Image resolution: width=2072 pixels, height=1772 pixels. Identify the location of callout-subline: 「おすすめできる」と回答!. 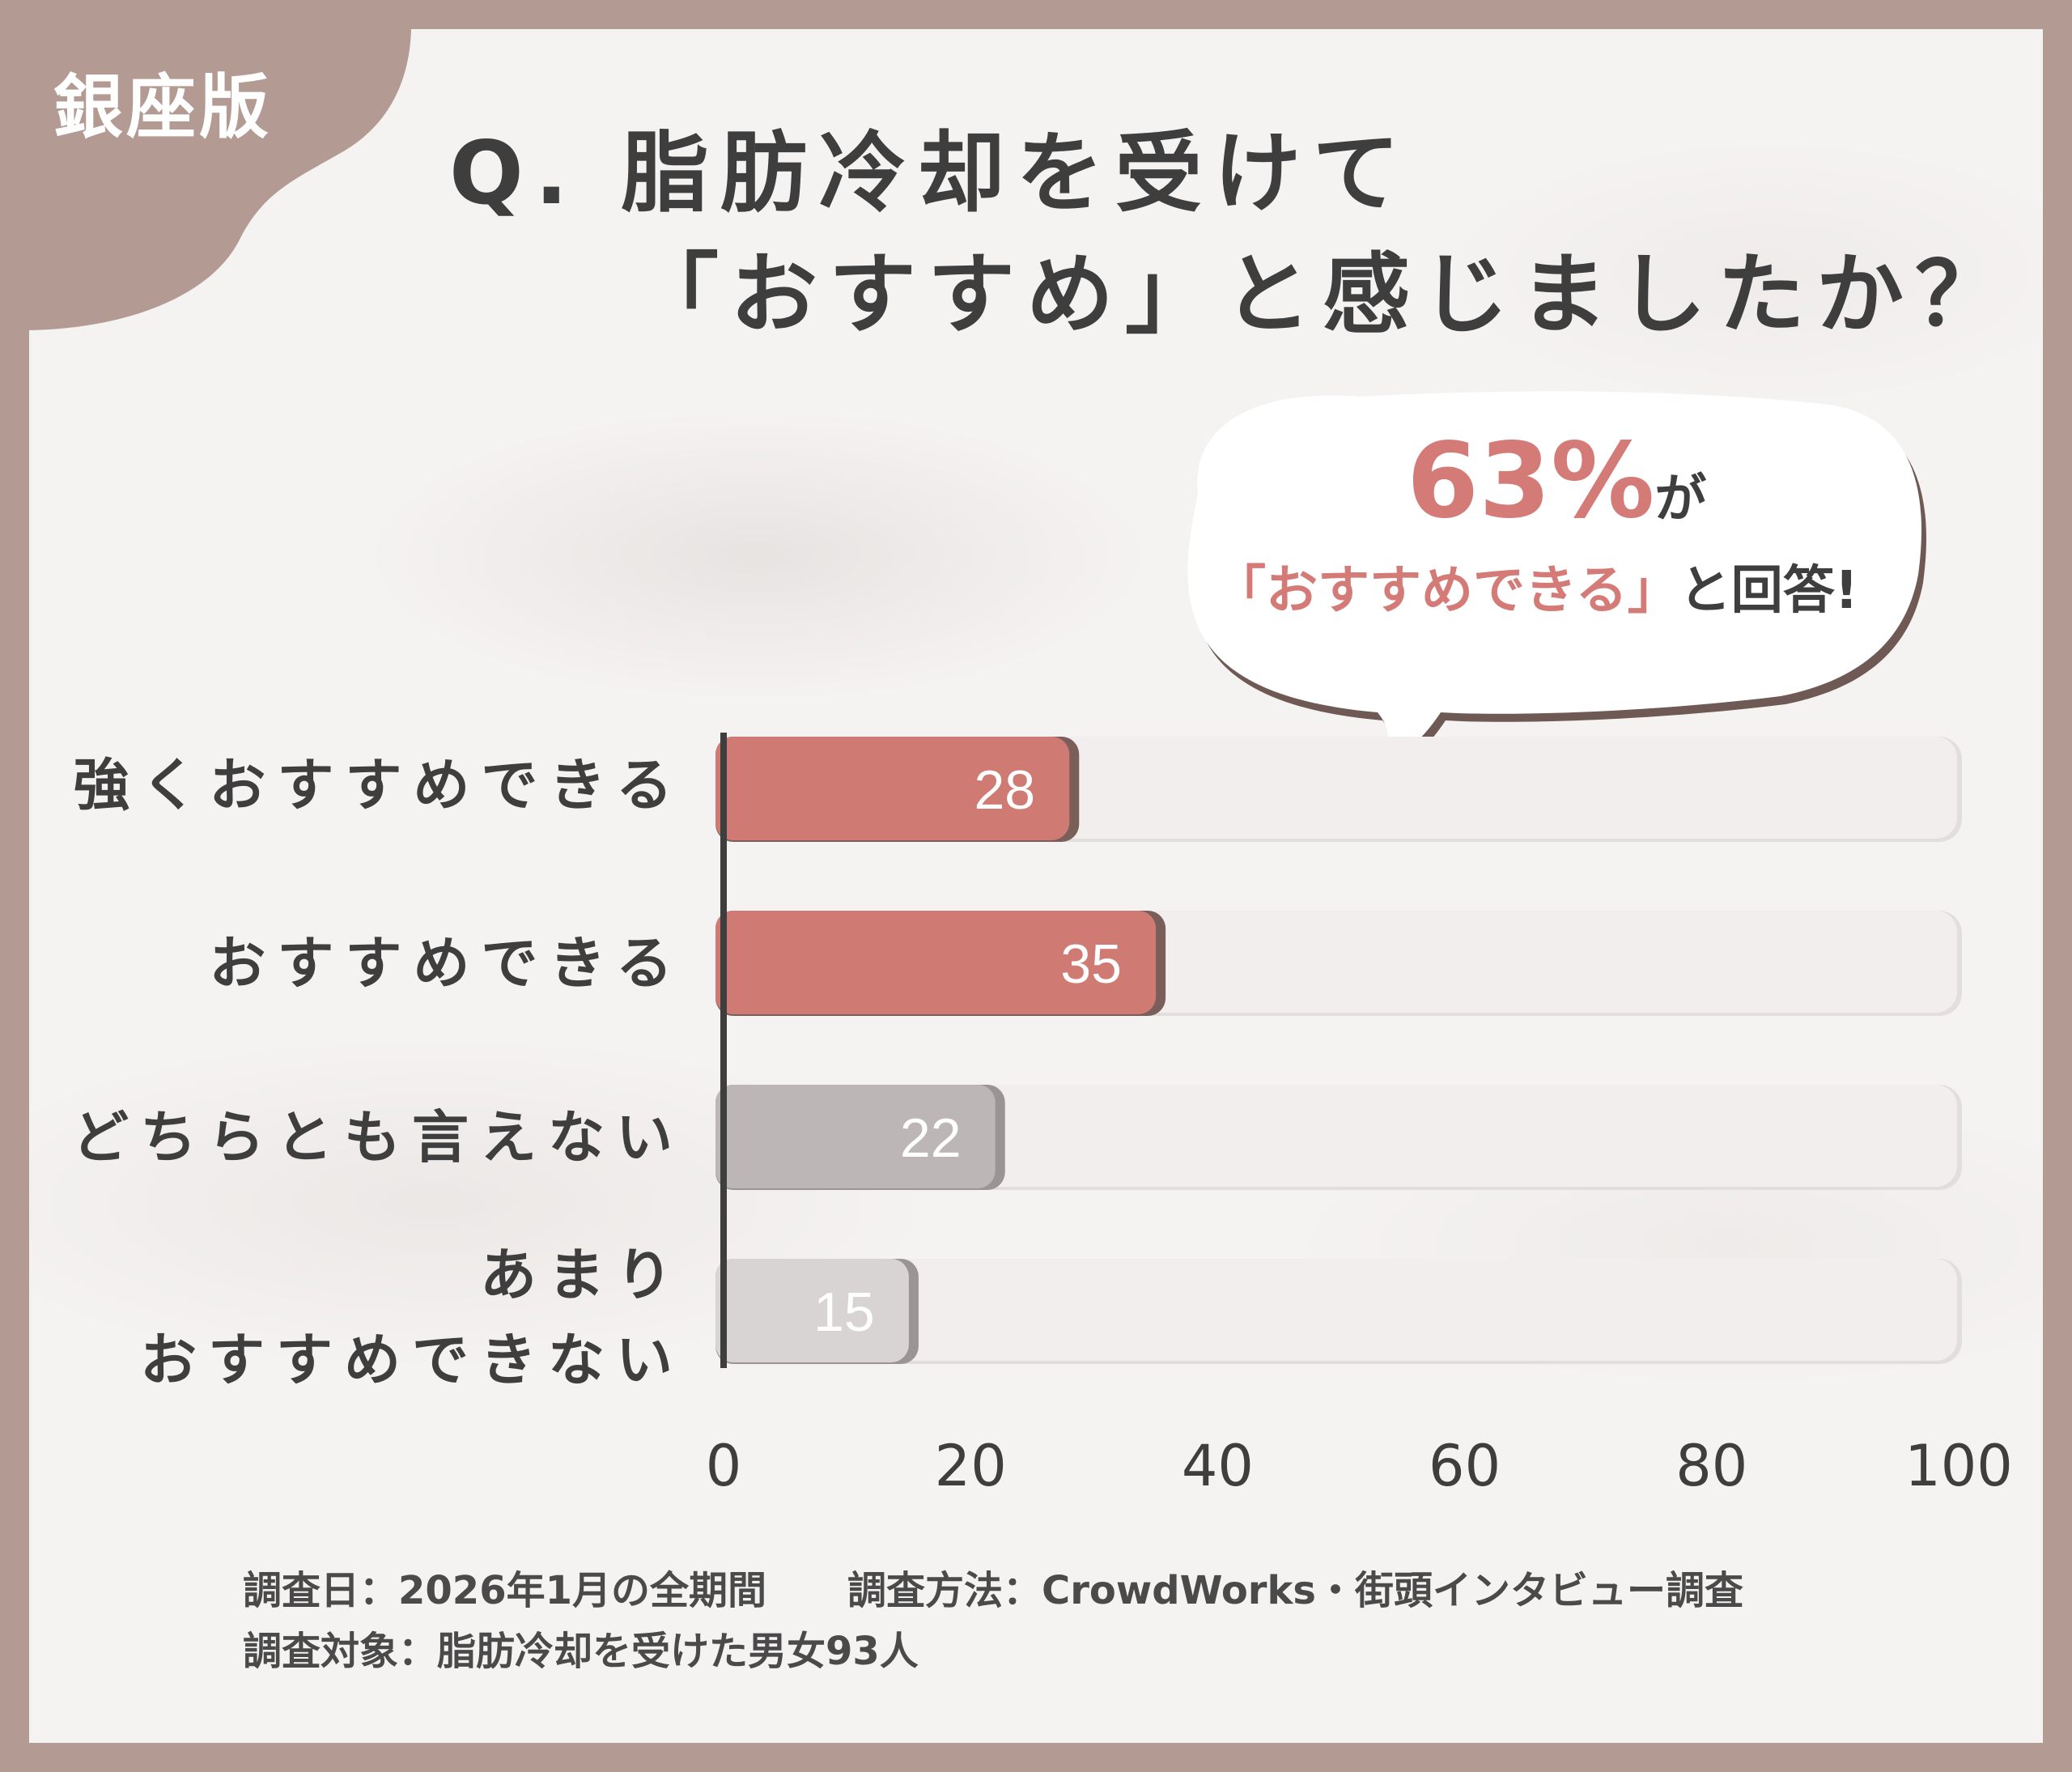
(1536, 586).